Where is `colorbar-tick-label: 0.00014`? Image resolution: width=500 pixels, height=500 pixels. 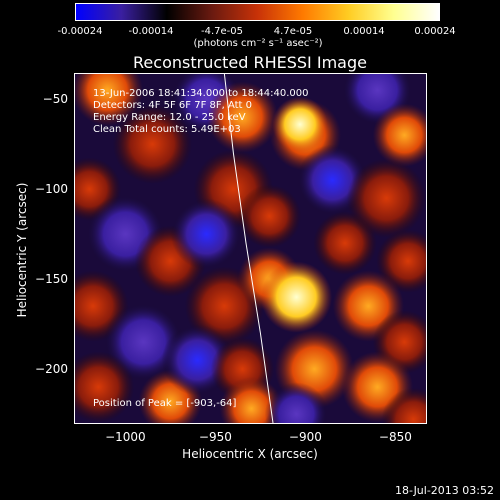 colorbar-tick-label: 0.00014 is located at coordinates (364, 31).